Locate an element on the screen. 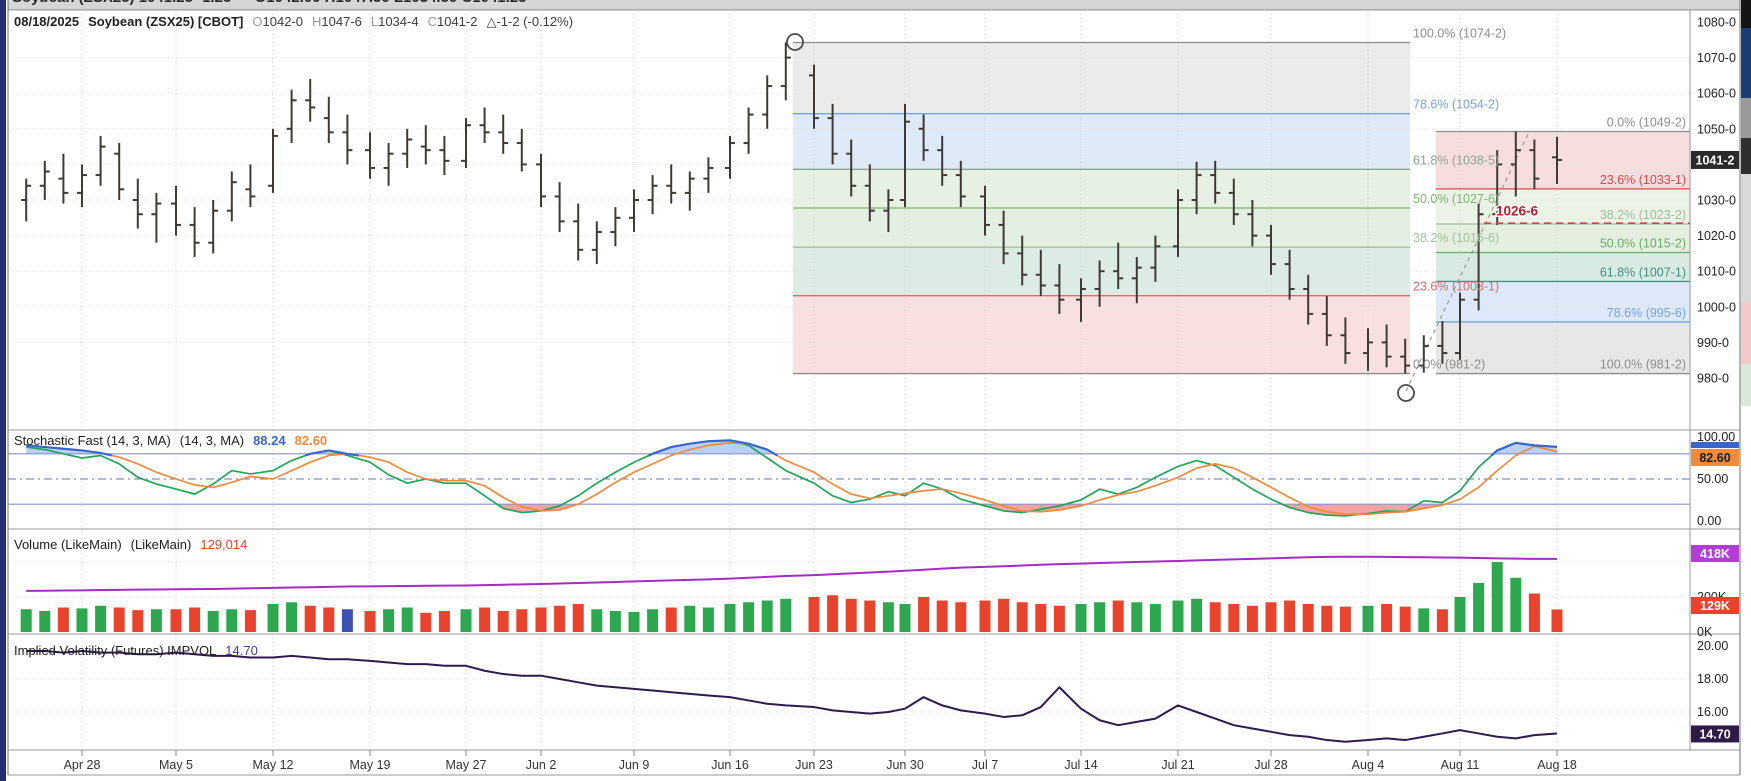  impvol-title: Implied Volatility (Futures) IMPVOL is located at coordinates (115, 650).